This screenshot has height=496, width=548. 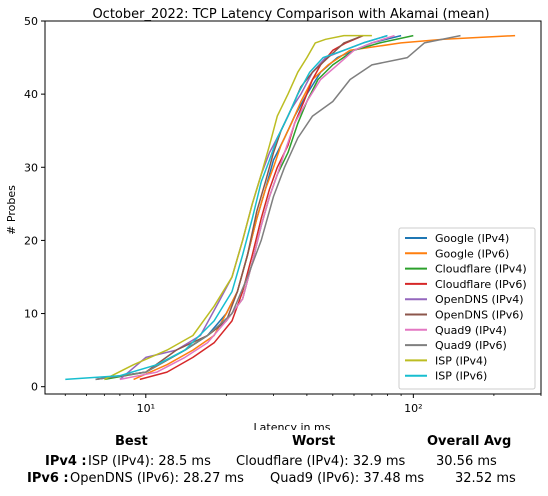 I want to click on y-tick-label: 10, so click(x=31, y=314).